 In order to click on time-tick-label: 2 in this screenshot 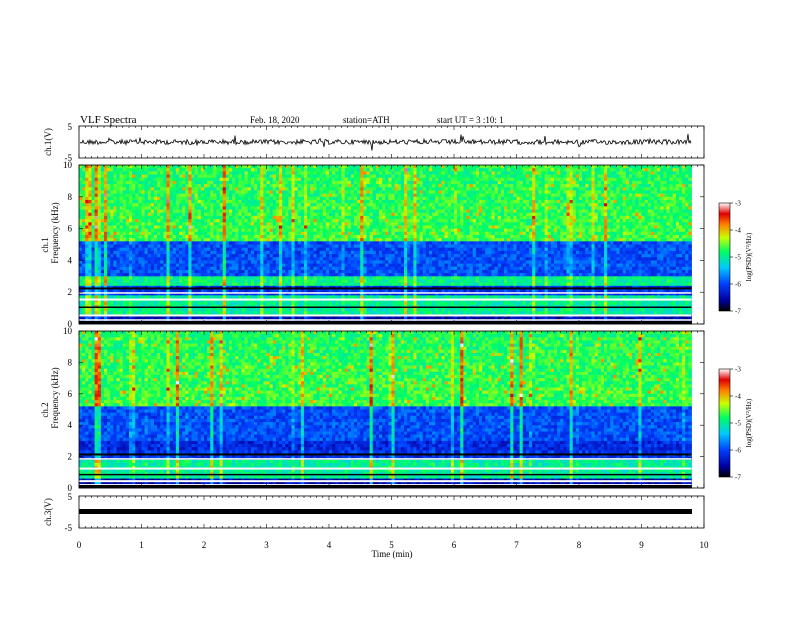, I will do `click(204, 545)`.